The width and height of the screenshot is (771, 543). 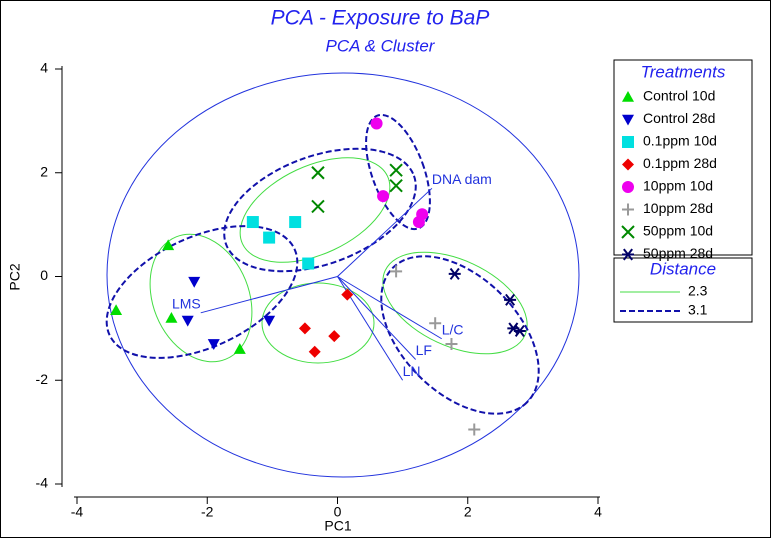 What do you see at coordinates (683, 290) in the screenshot?
I see `distance-legend-box` at bounding box center [683, 290].